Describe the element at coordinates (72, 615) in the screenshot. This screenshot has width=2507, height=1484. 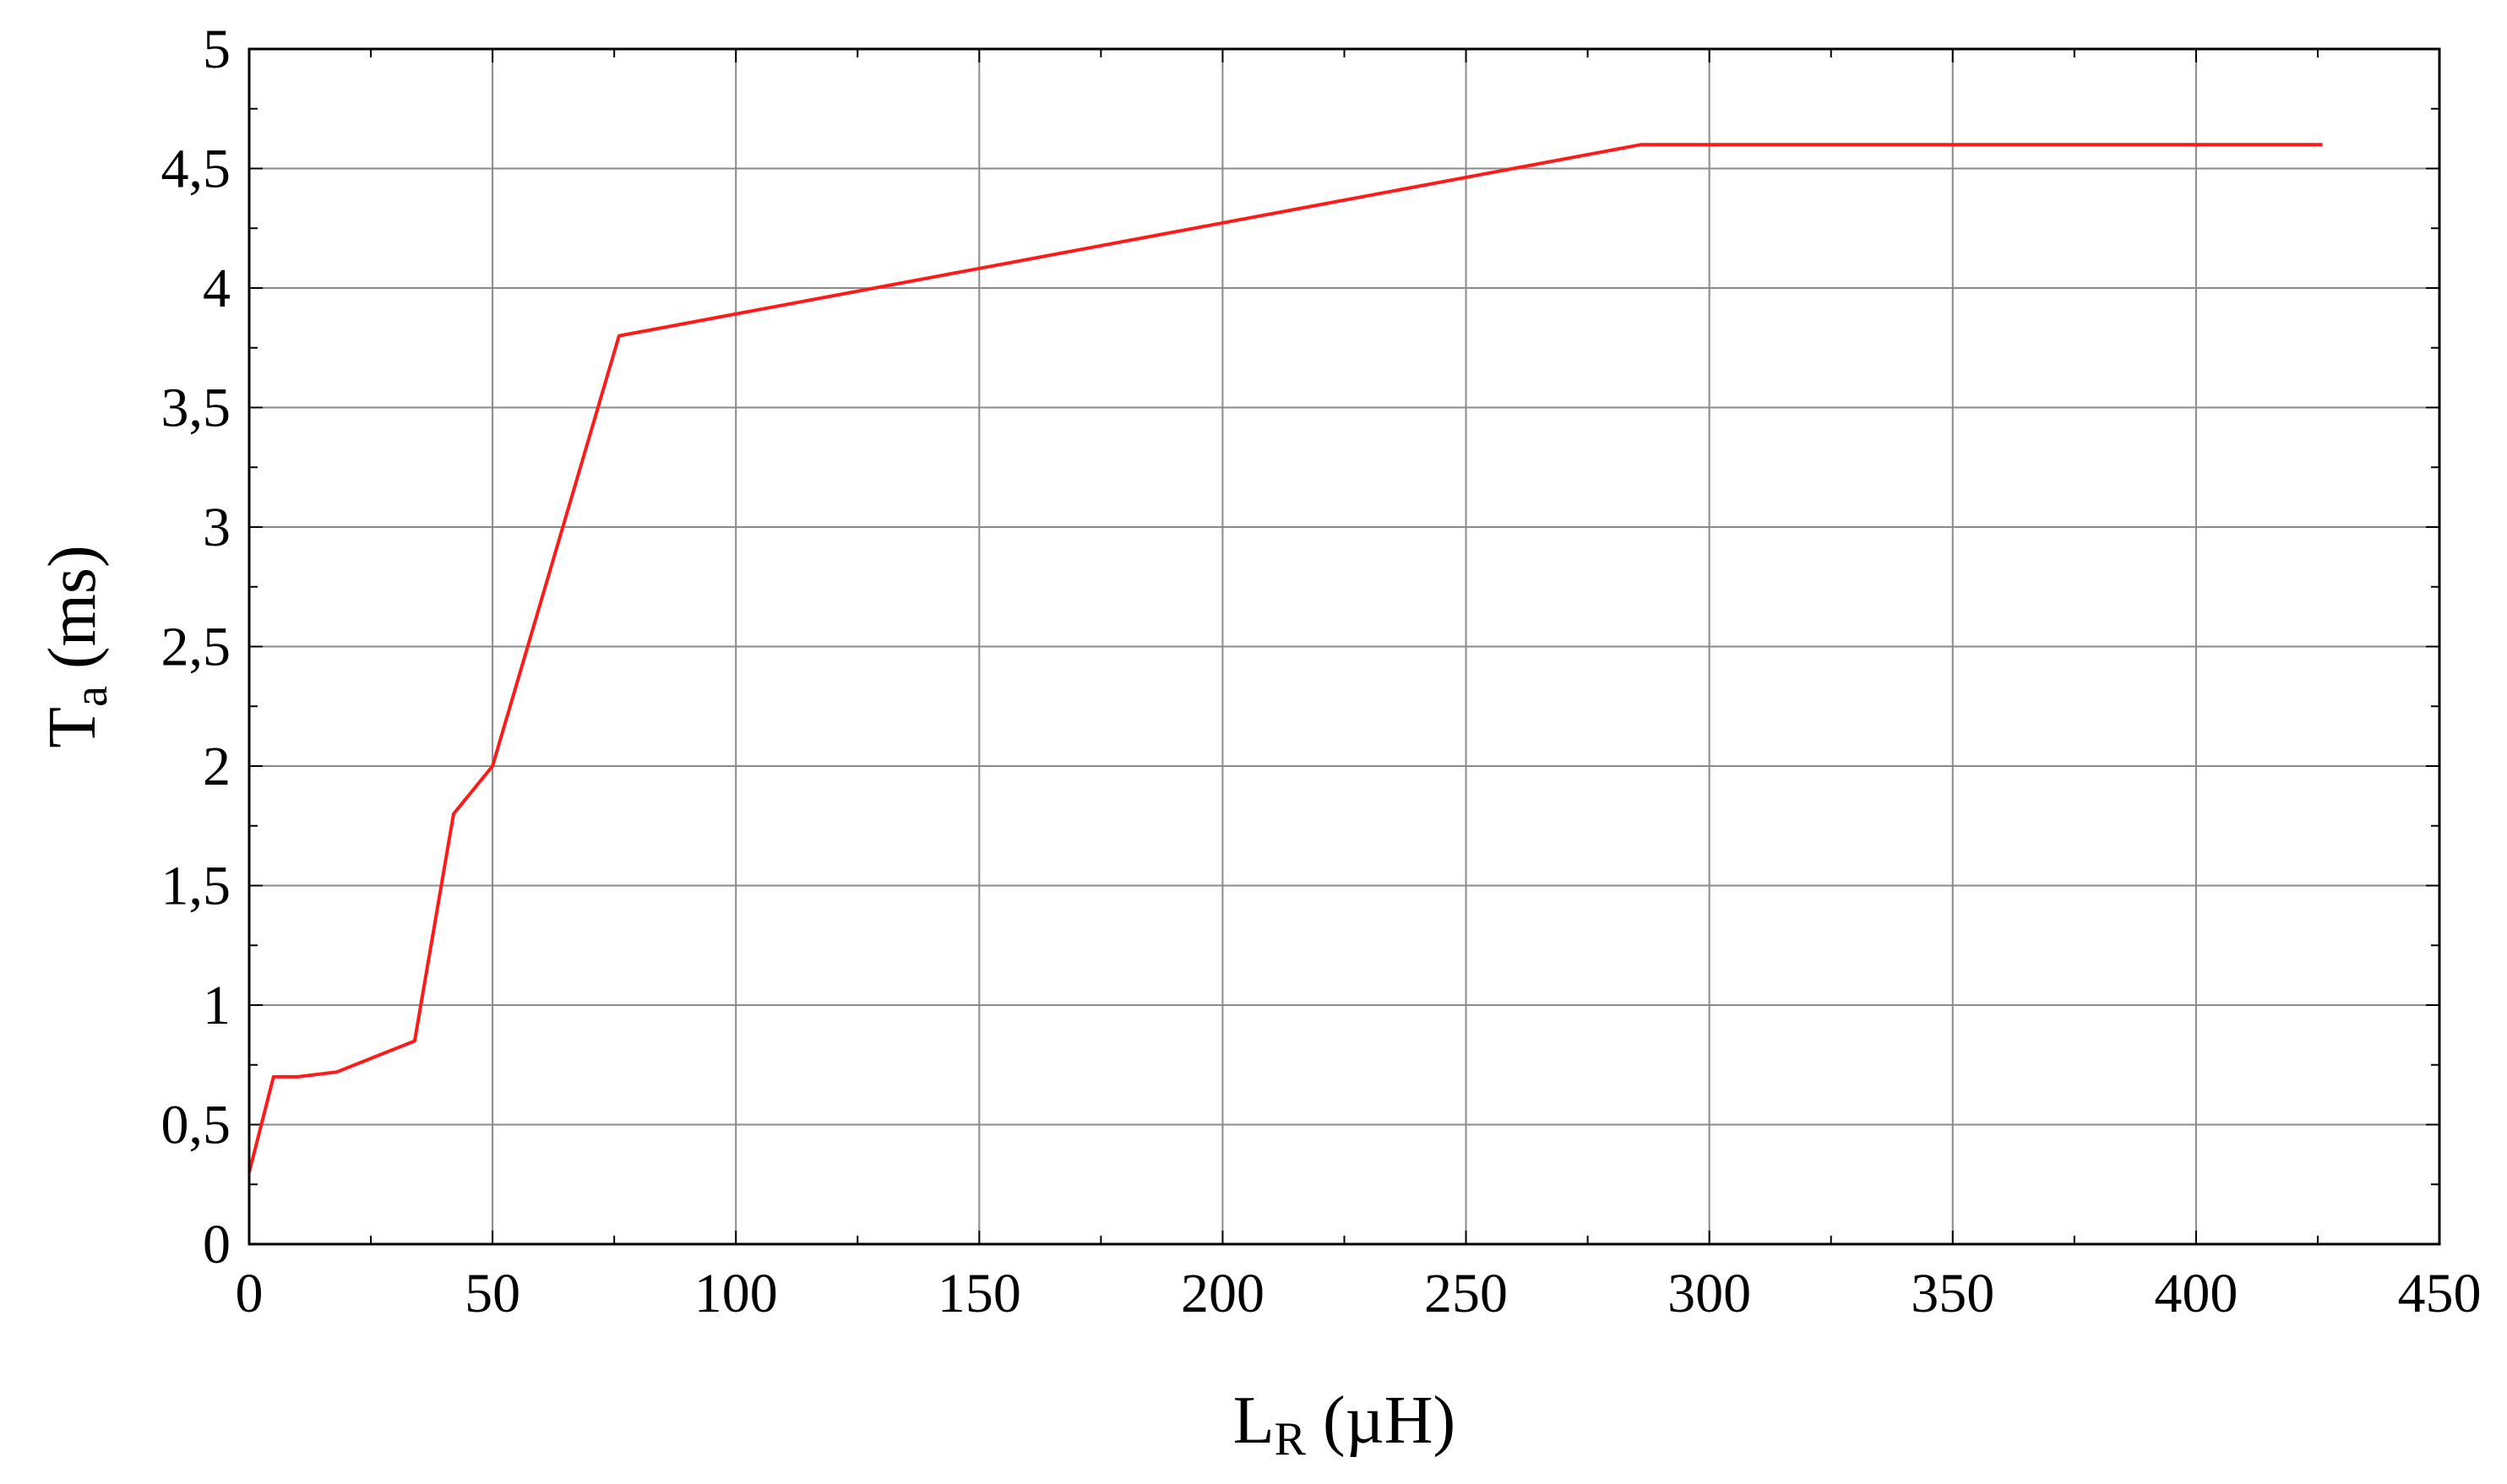
I see `y-axis-title-unit: (ms)` at that location.